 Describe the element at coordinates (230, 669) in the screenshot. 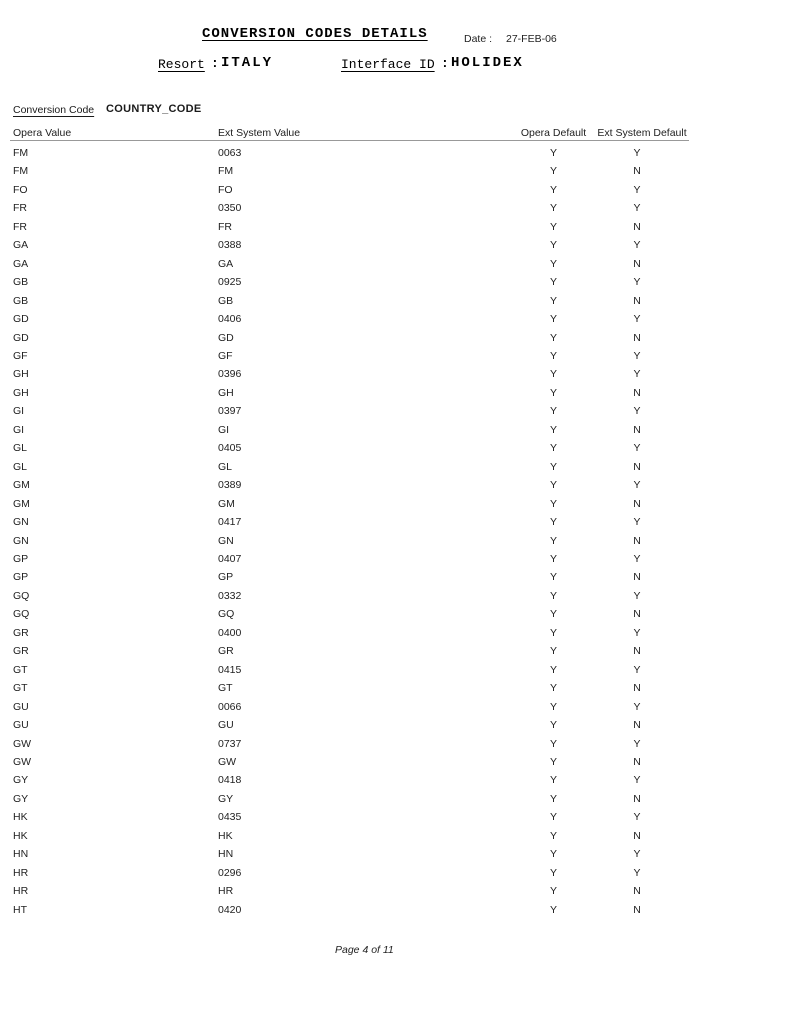

I see `ext-system-value-cell: 0415` at that location.